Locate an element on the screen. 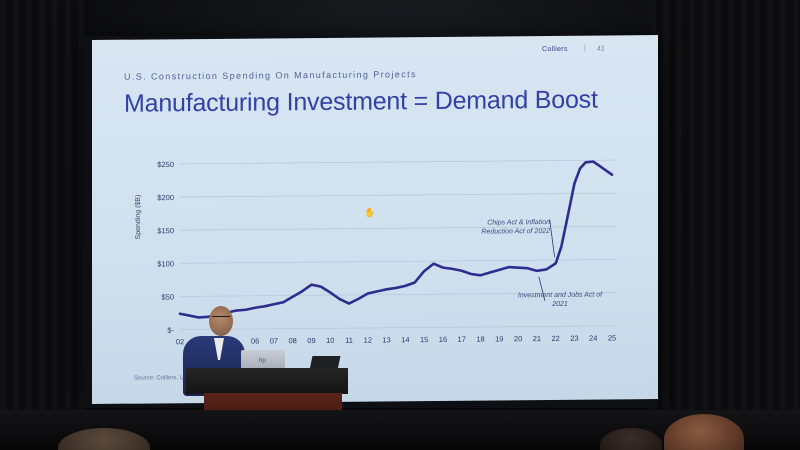  x-tick-label: 18 is located at coordinates (480, 339).